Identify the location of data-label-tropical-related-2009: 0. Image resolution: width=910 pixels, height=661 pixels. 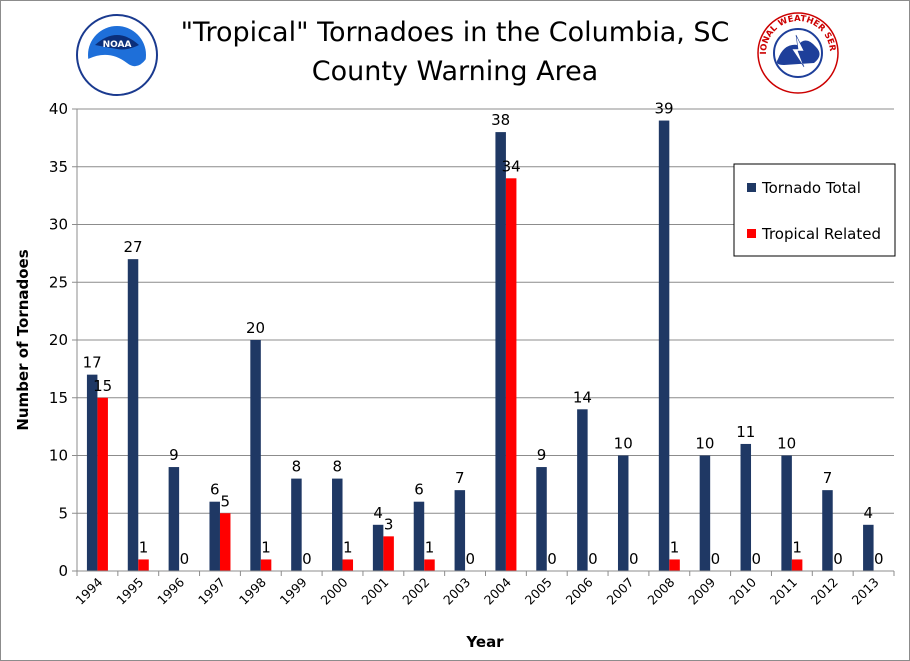
(716, 559).